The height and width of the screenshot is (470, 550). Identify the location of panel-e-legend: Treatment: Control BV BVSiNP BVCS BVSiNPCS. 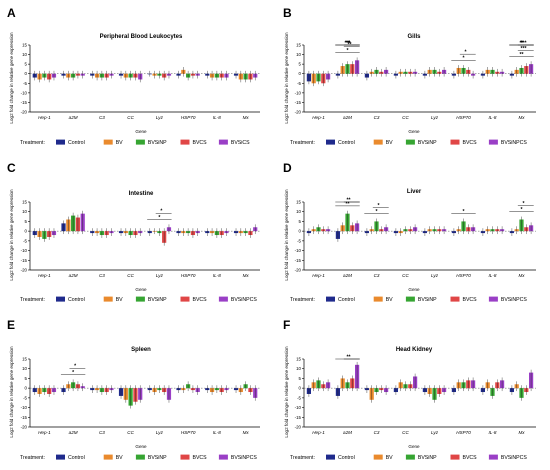
(138, 457).